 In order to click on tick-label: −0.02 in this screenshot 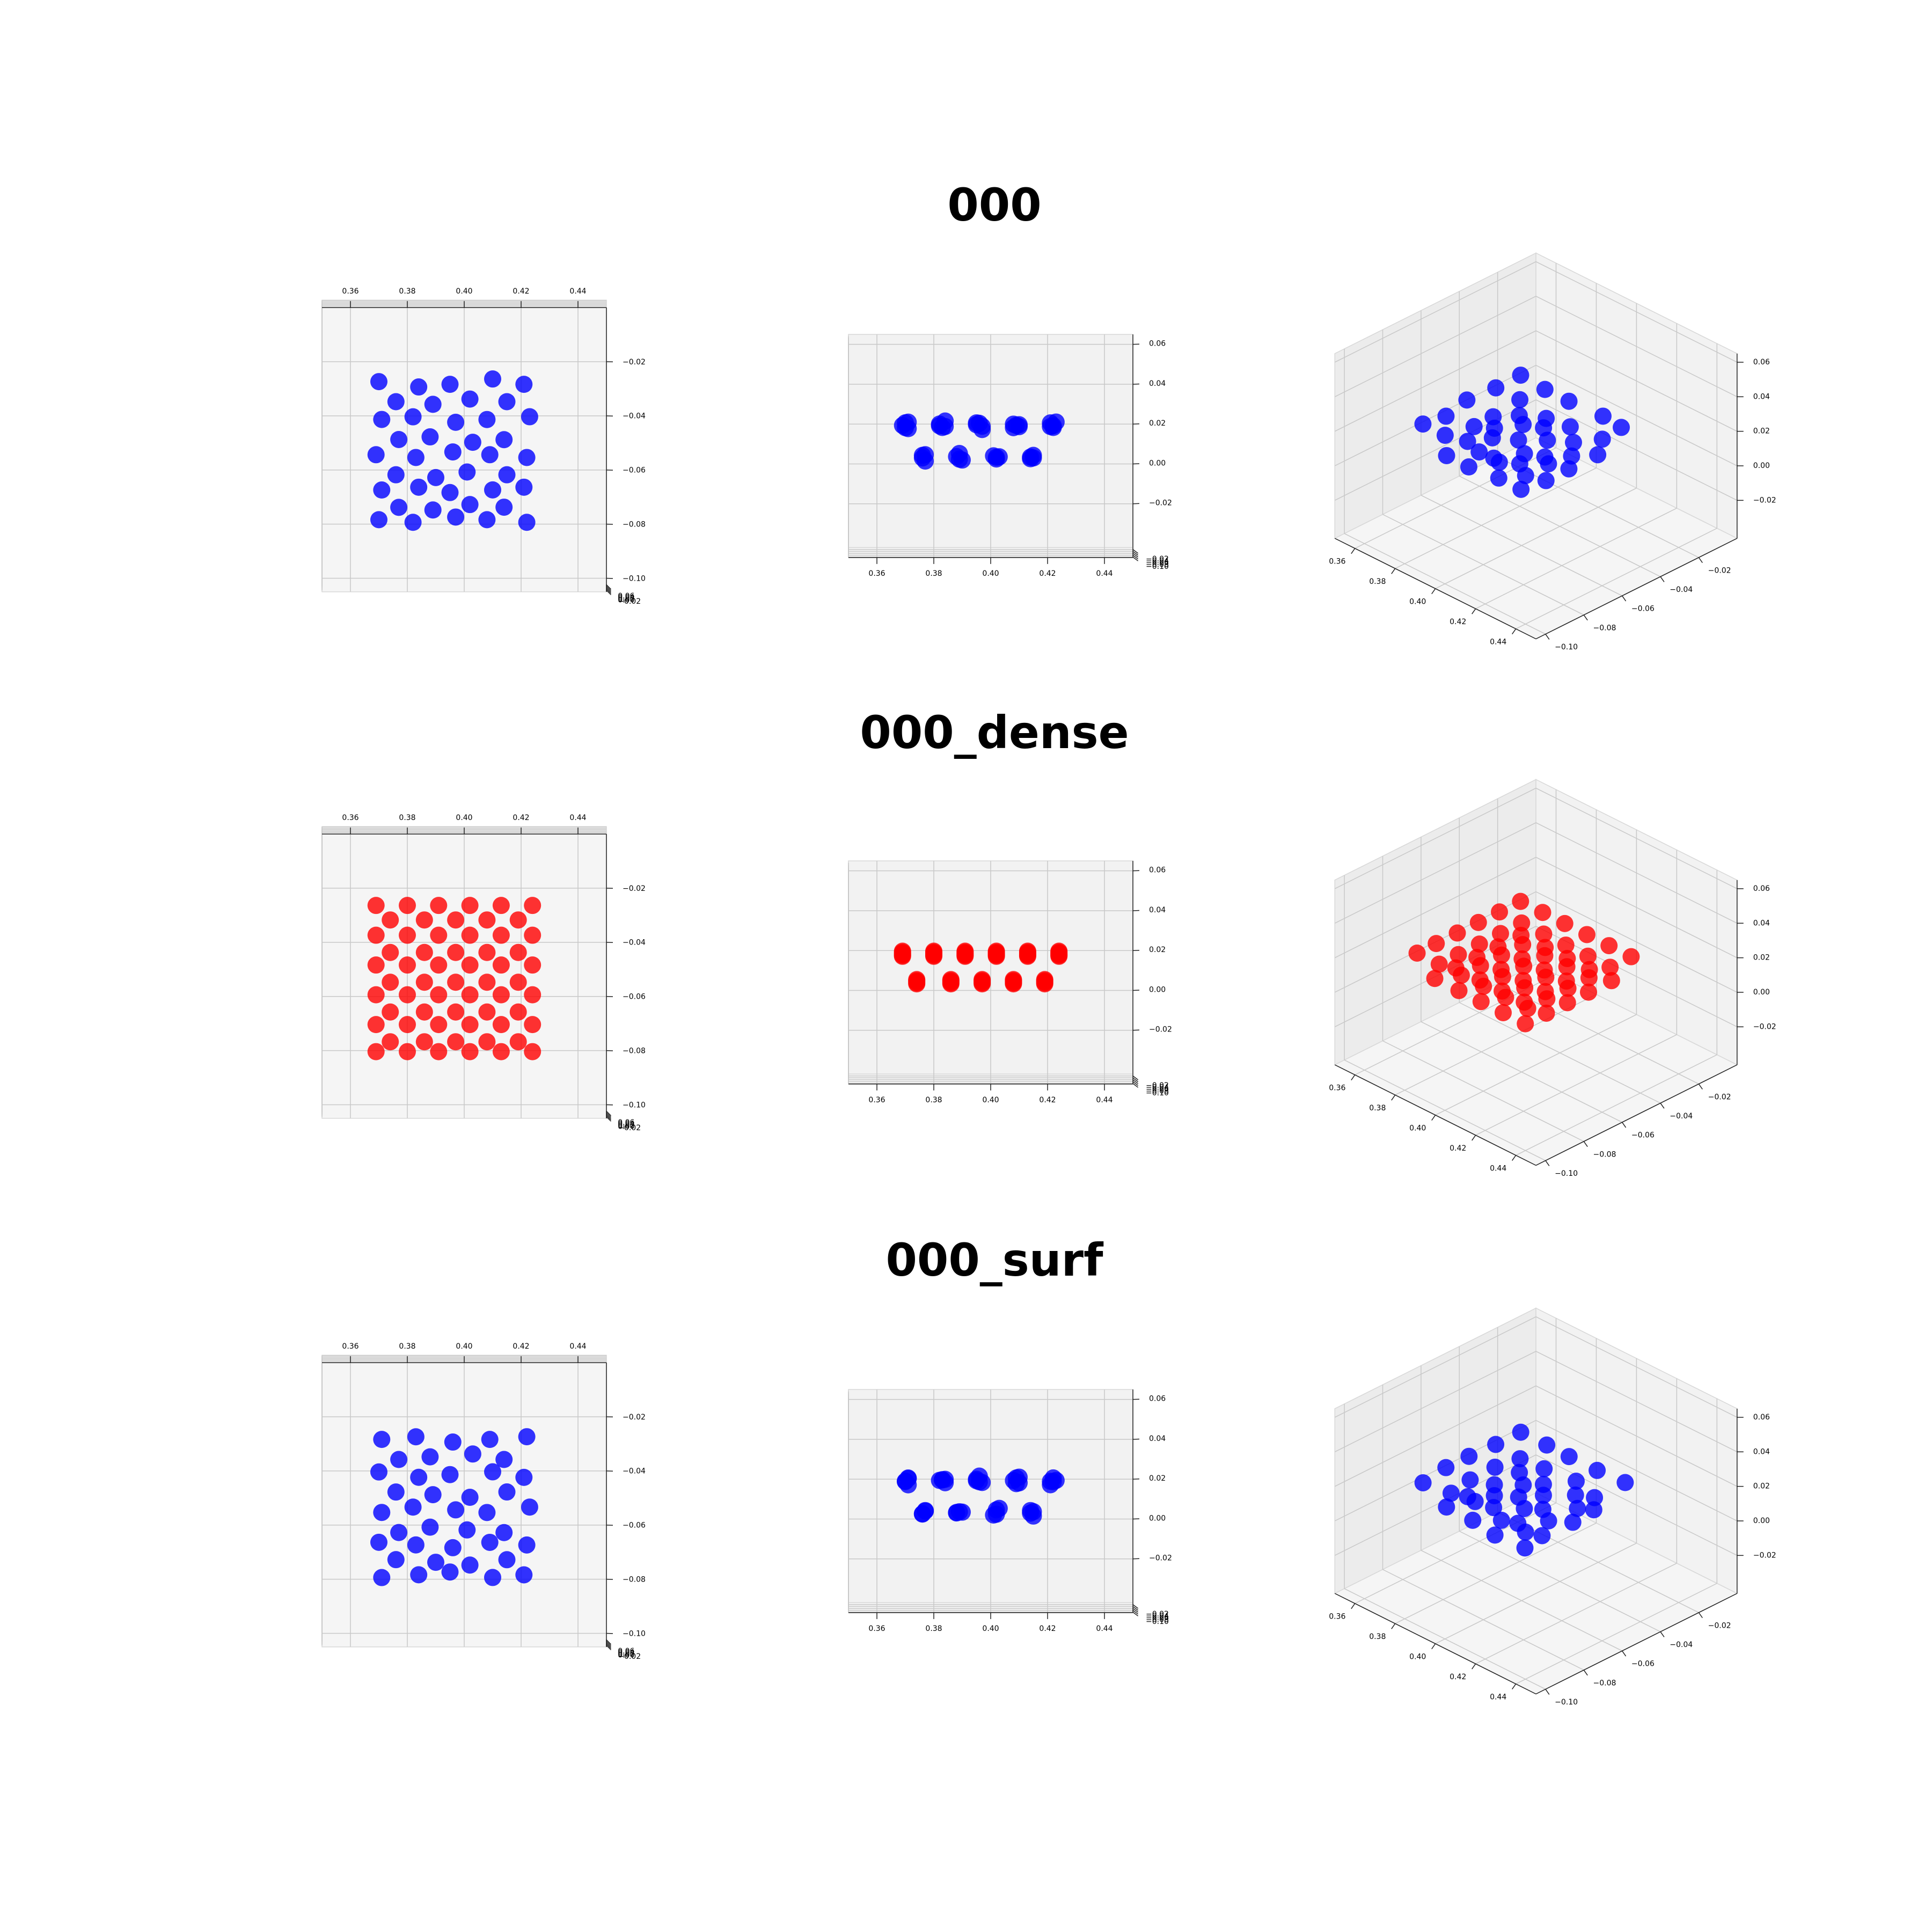, I will do `click(1157, 1614)`.